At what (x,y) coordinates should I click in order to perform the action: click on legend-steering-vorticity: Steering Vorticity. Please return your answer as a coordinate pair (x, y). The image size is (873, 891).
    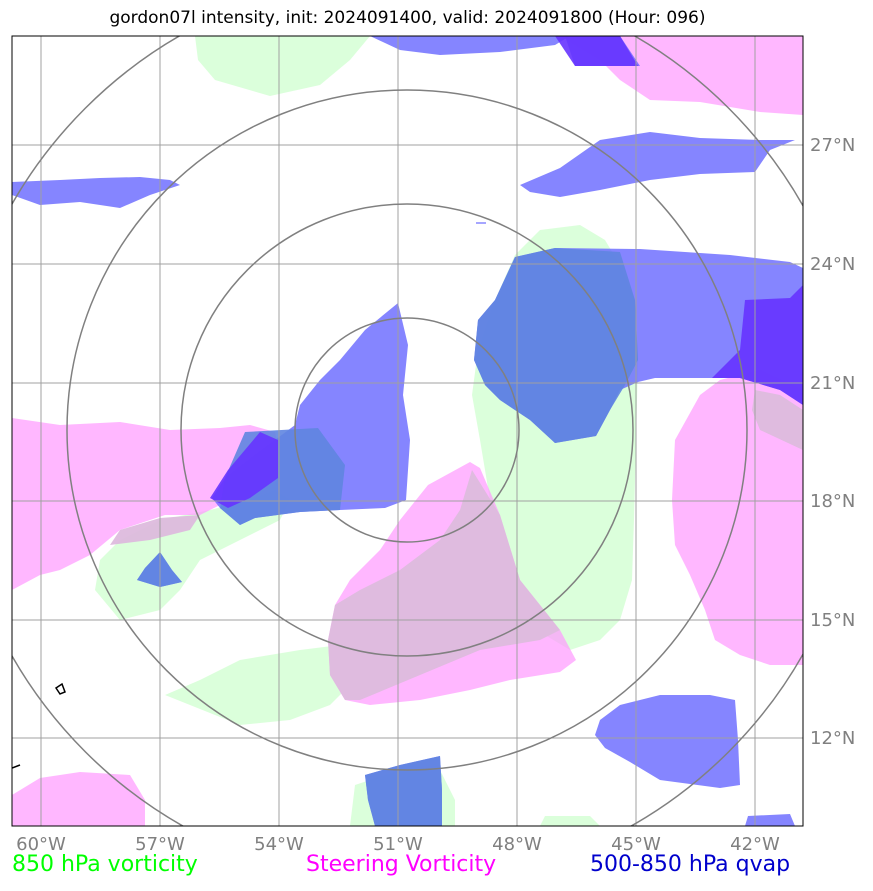
    Looking at the image, I should click on (401, 864).